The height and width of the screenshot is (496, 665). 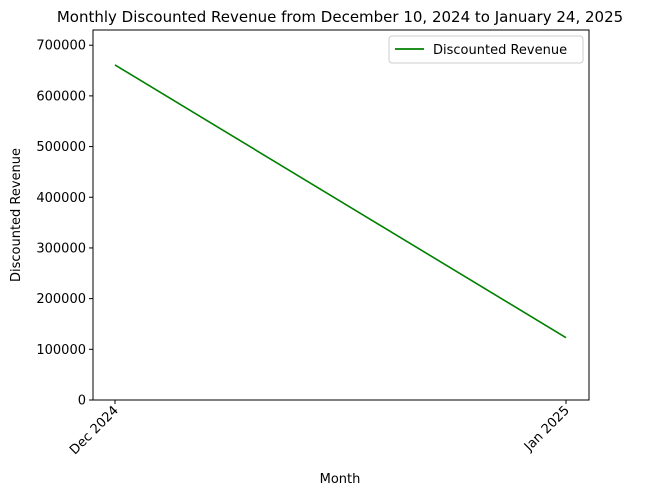 I want to click on legend: Discounted Revenue, so click(x=486, y=49).